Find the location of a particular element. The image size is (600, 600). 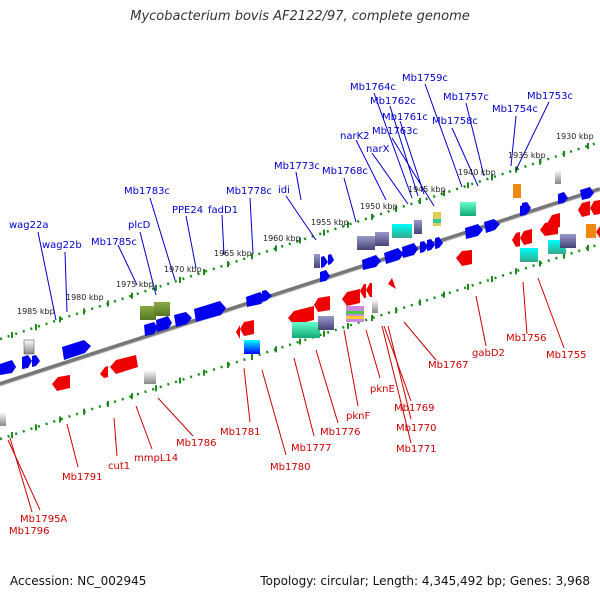

gene-label-forward: idi is located at coordinates (284, 190).